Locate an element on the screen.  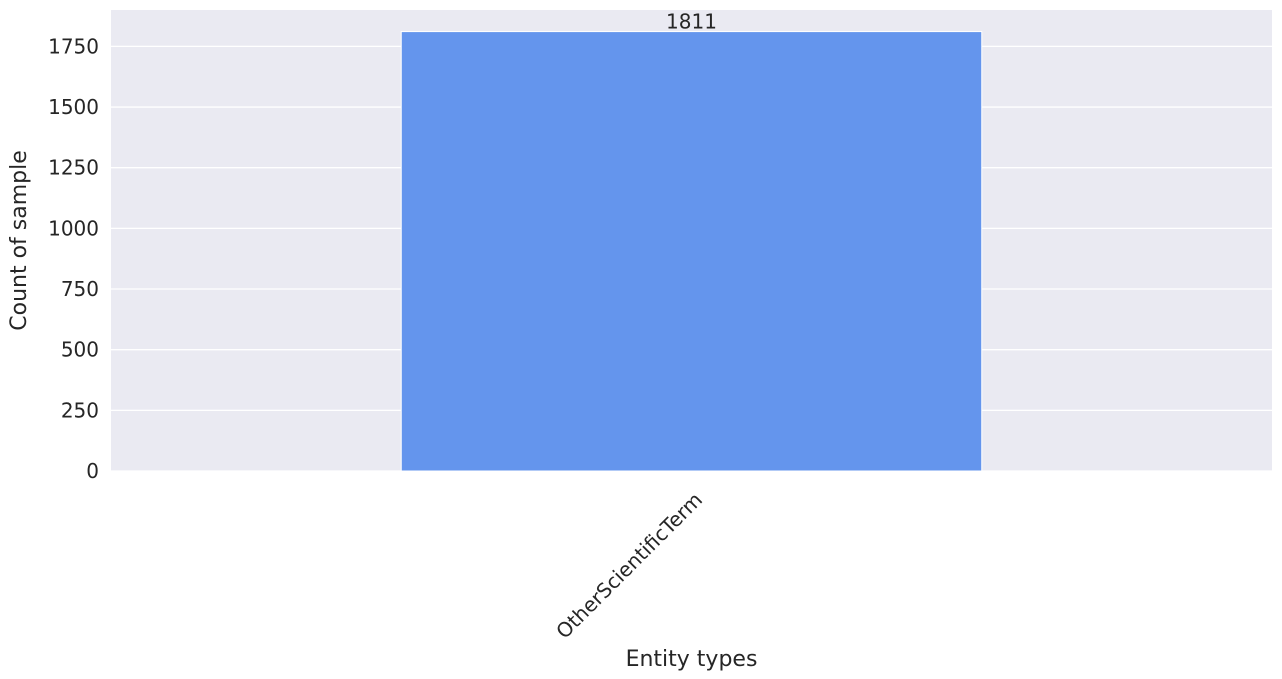
x-axis-ticks: OtherScientificTerm is located at coordinates (629, 566).